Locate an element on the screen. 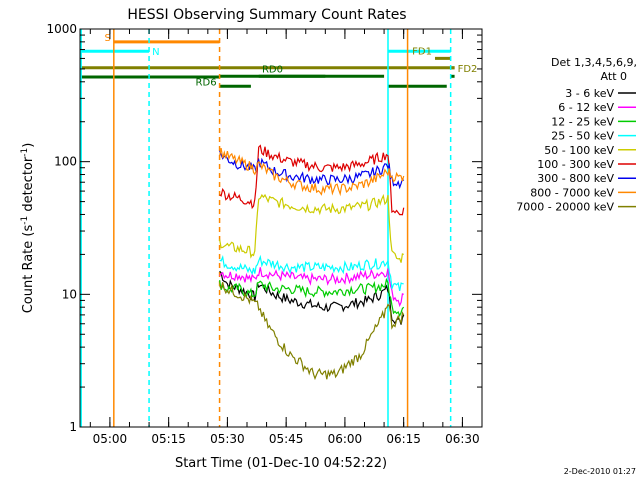 This screenshot has width=640, height=480. x-axis-label: Start Time (01-Dec-10 04:52:22) is located at coordinates (281, 463).